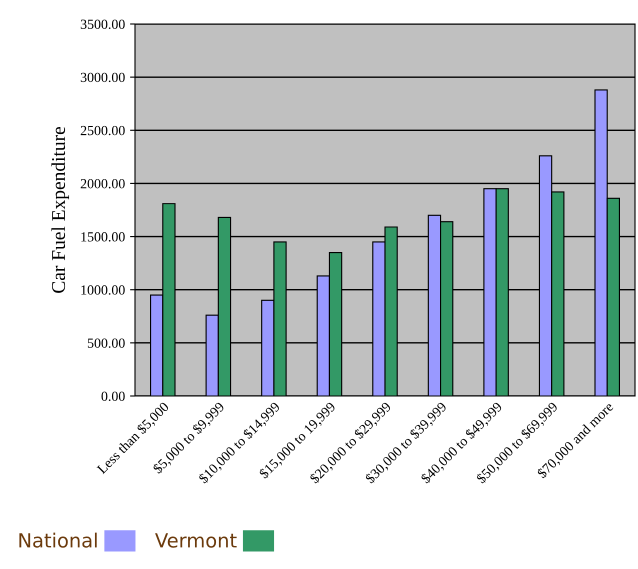  I want to click on y-axis-title: Car Fuel Expenditure, so click(60, 209).